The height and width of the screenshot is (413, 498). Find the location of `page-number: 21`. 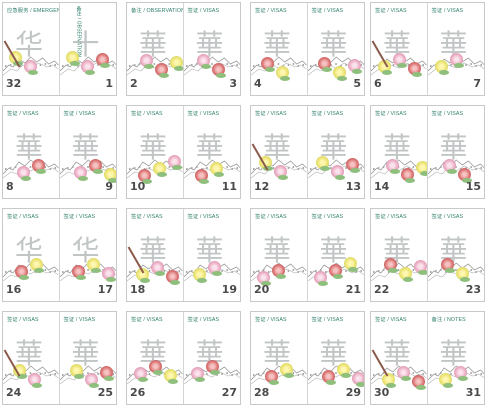

page-number: 21 is located at coordinates (353, 289).